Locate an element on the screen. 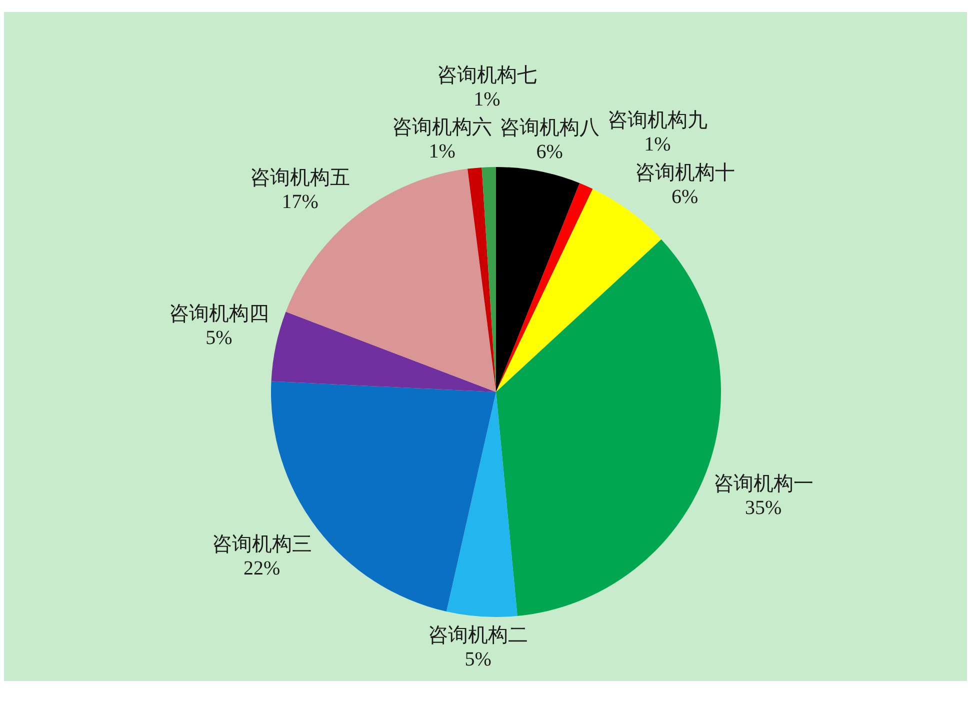 The image size is (980, 704). data-label: 22% is located at coordinates (261, 569).